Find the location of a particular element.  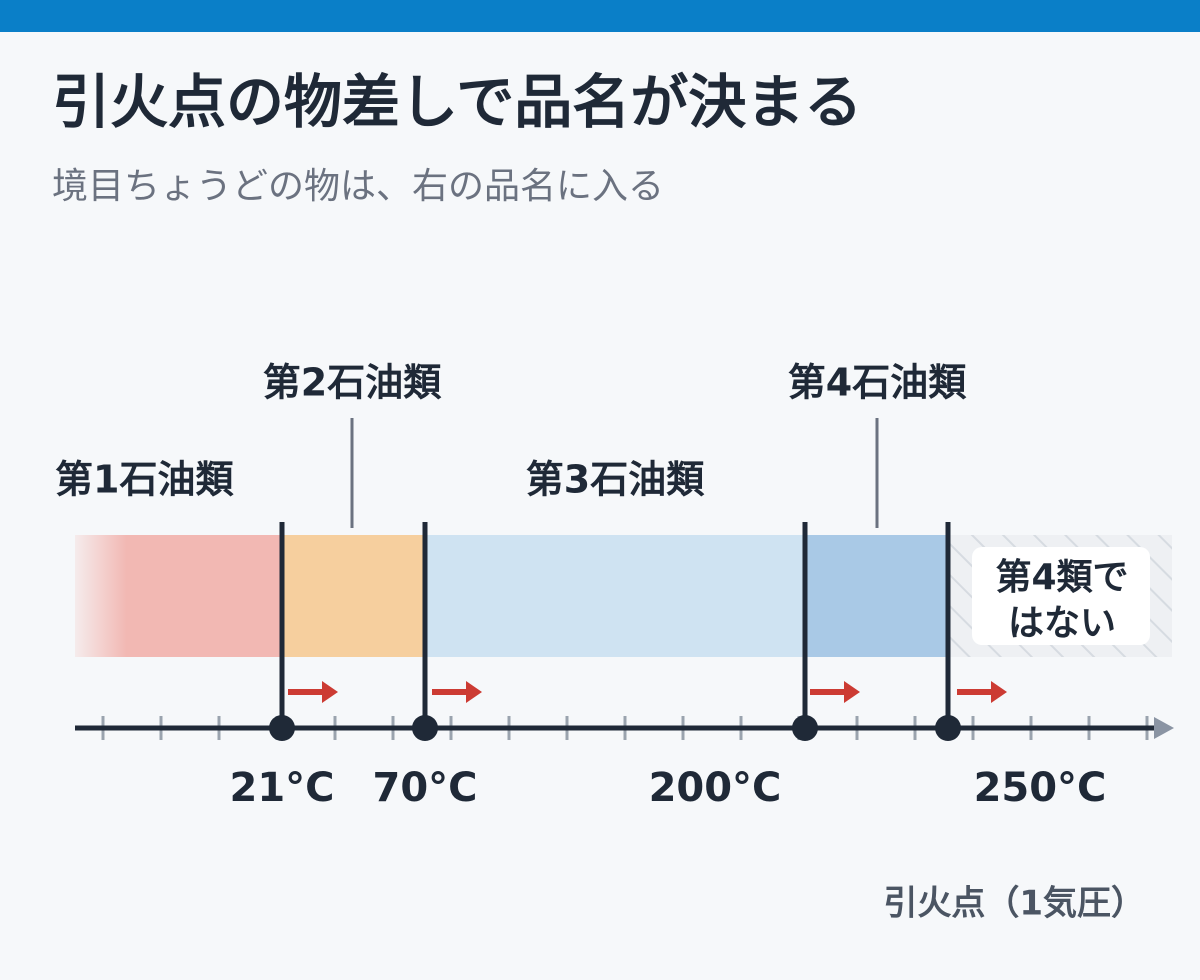

temp-label: 200°C is located at coordinates (715, 788).